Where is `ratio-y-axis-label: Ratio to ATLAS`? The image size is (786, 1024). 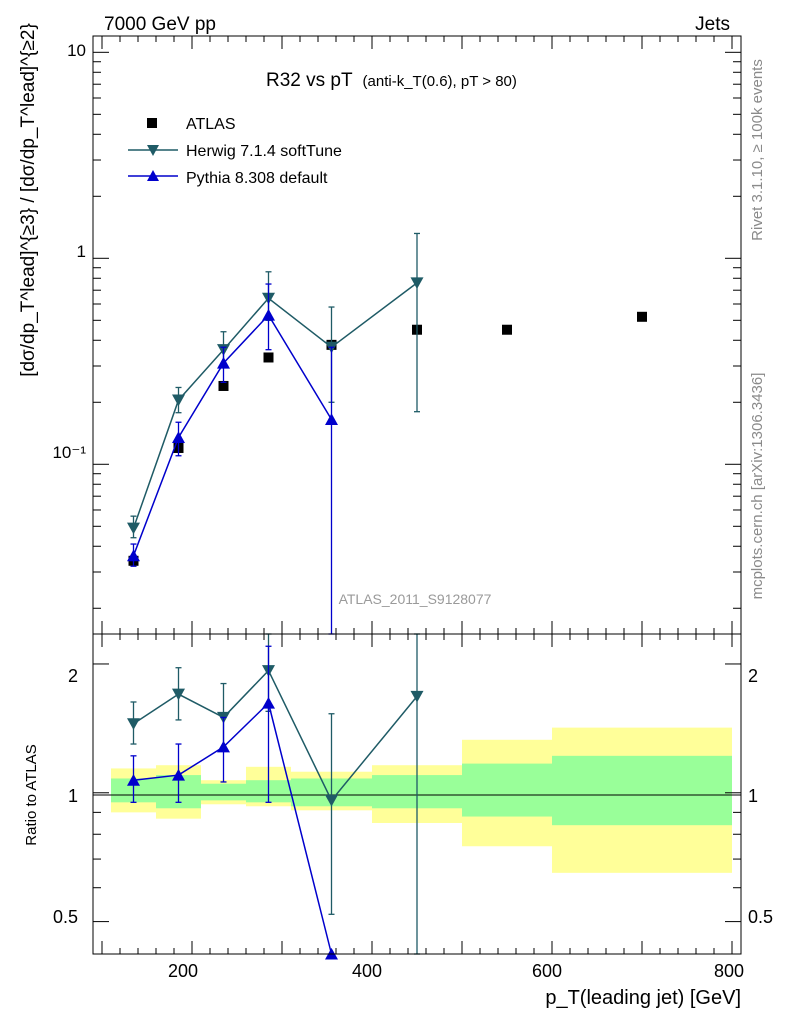 ratio-y-axis-label: Ratio to ATLAS is located at coordinates (31, 794).